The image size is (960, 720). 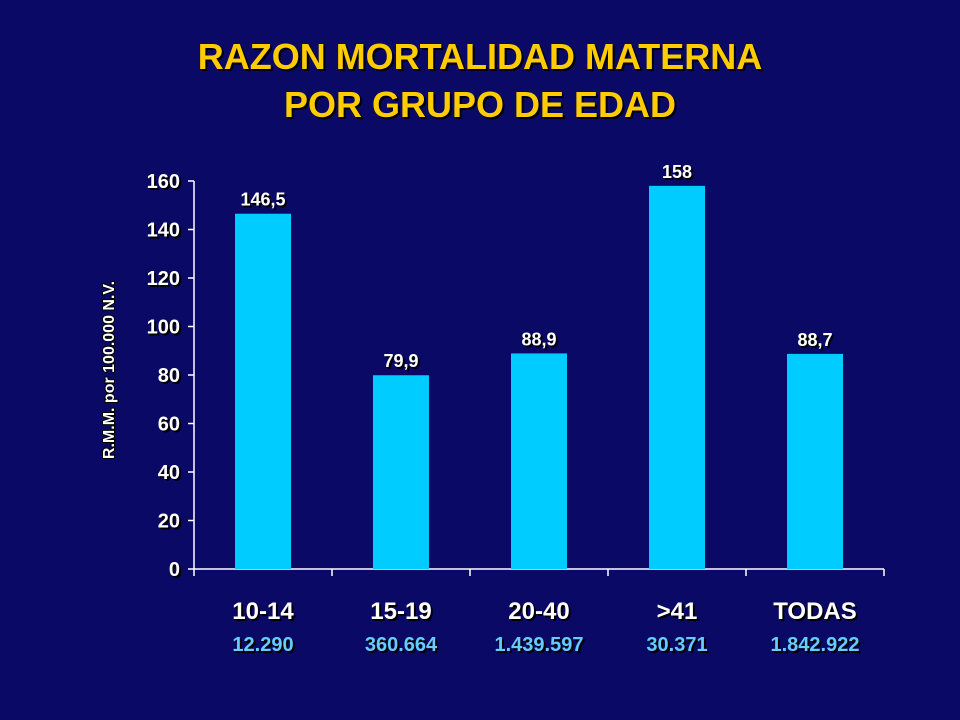 I want to click on x-category-sublabel: 30.371, so click(x=676, y=645).